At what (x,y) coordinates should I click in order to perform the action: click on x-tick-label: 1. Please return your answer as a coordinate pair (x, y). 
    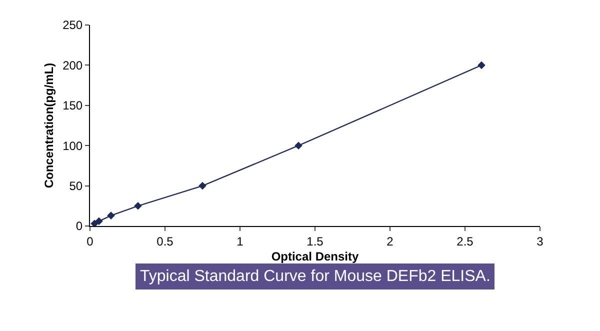
    Looking at the image, I should click on (240, 241).